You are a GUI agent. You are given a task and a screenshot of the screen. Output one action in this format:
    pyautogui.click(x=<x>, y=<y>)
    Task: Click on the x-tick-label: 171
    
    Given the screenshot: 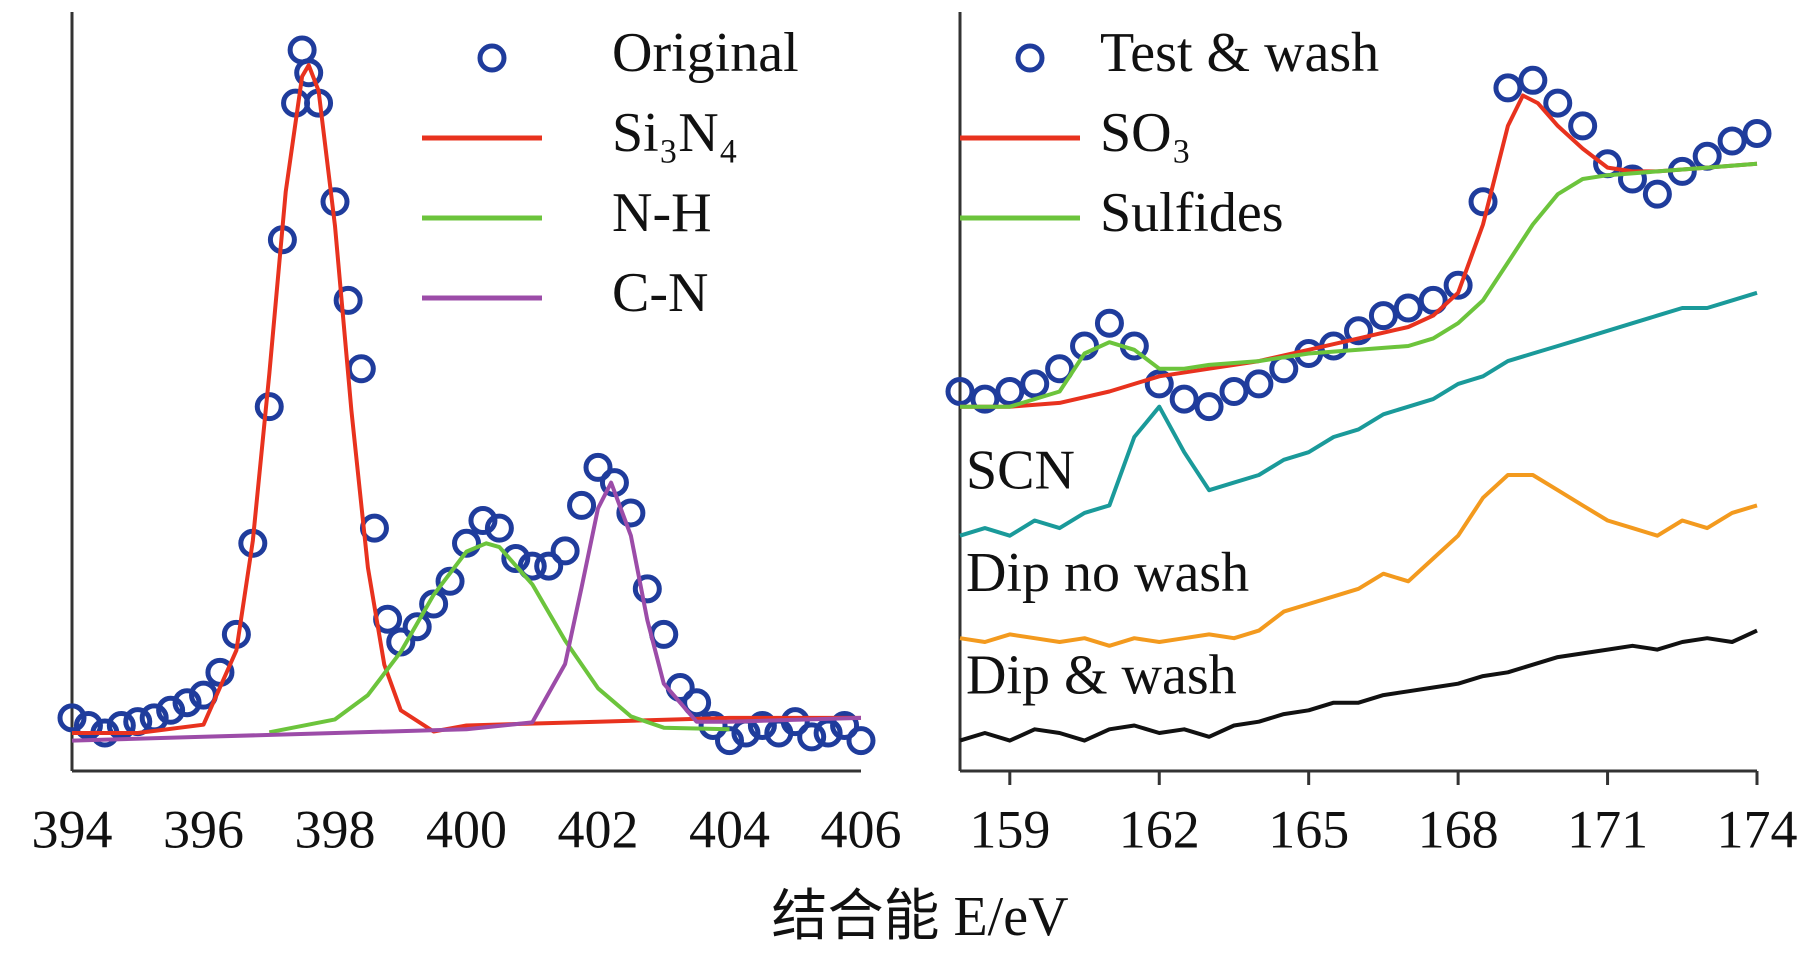 What is the action you would take?
    pyautogui.click(x=1607, y=829)
    